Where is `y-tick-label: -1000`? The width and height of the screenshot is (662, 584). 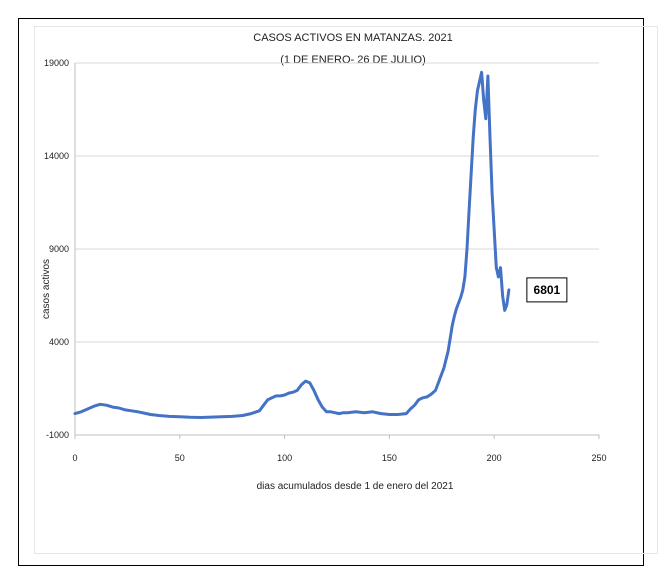
y-tick-label: -1000 is located at coordinates (57, 435).